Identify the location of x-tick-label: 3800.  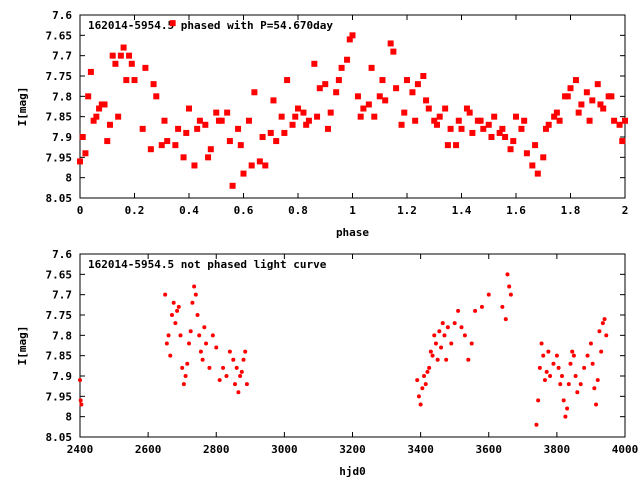
(557, 449).